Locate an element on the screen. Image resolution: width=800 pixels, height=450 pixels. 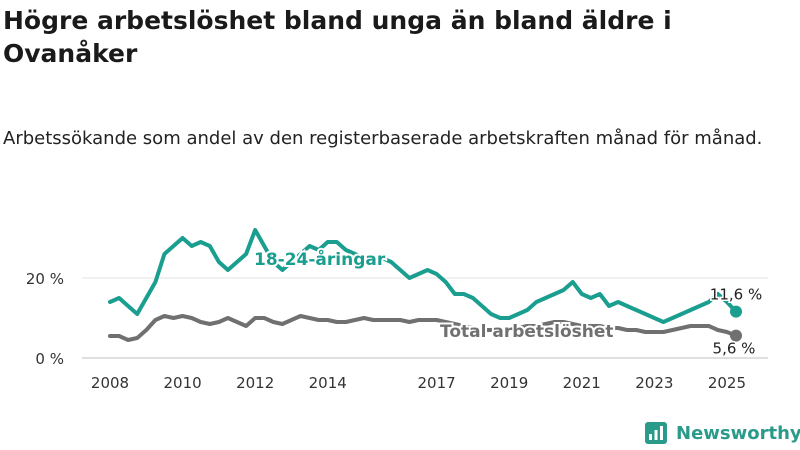
x-tick-label: 2008 is located at coordinates (110, 383).